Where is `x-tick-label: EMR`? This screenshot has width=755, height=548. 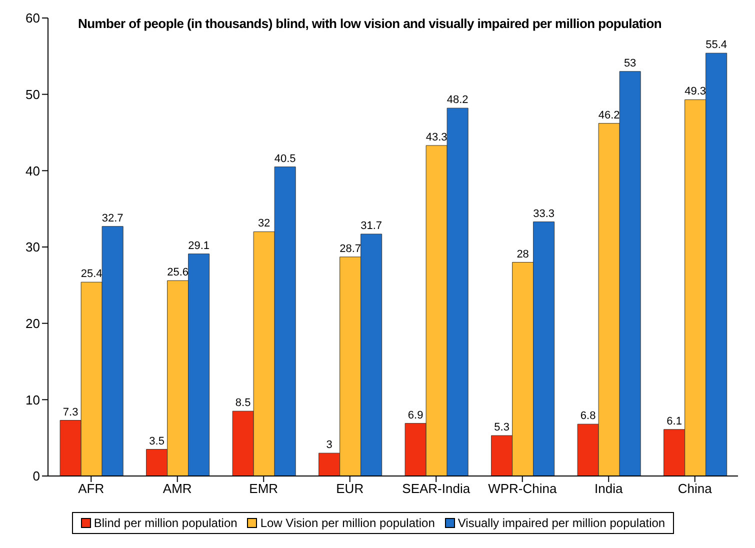 x-tick-label: EMR is located at coordinates (263, 488).